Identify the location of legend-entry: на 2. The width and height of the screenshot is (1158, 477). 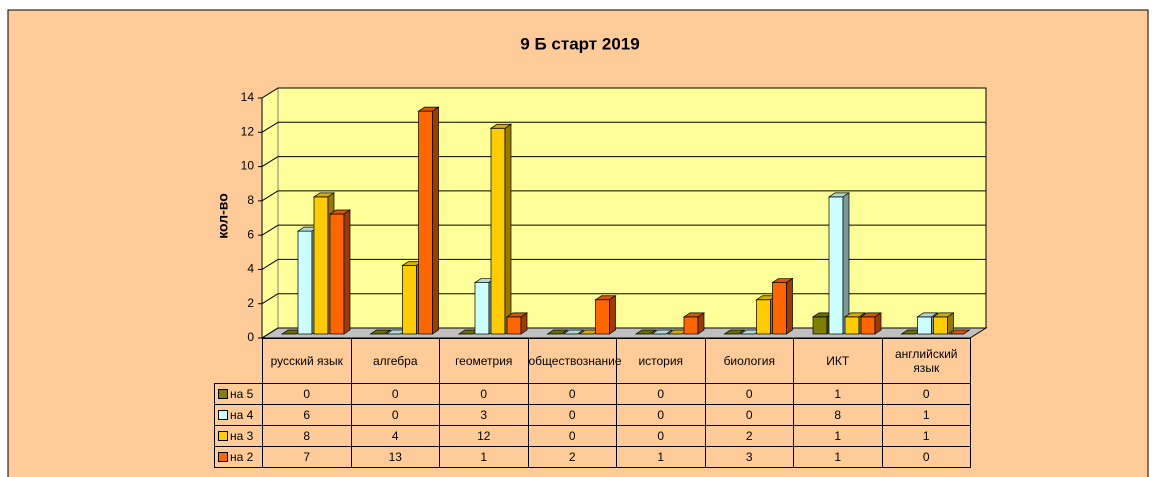
(238, 457).